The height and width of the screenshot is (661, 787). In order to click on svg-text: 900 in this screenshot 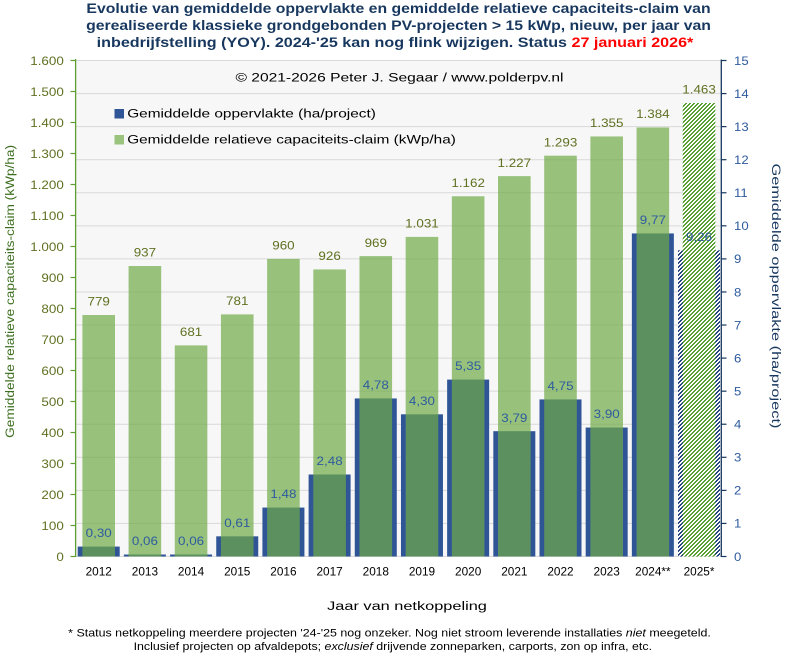, I will do `click(52, 277)`.